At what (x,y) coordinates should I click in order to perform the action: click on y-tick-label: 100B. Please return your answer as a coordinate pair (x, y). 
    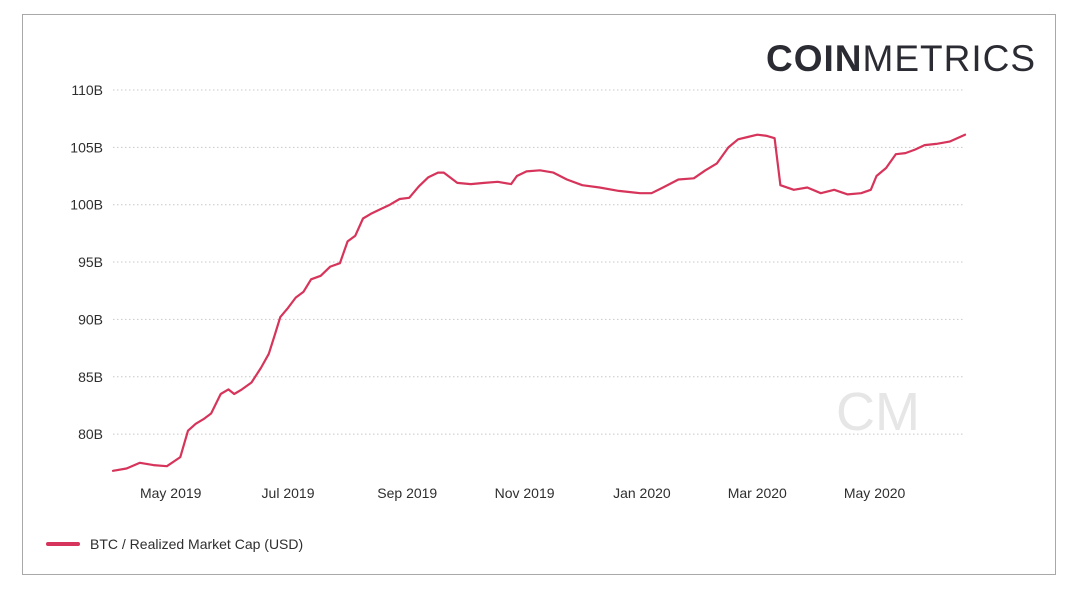
    Looking at the image, I should click on (86, 205).